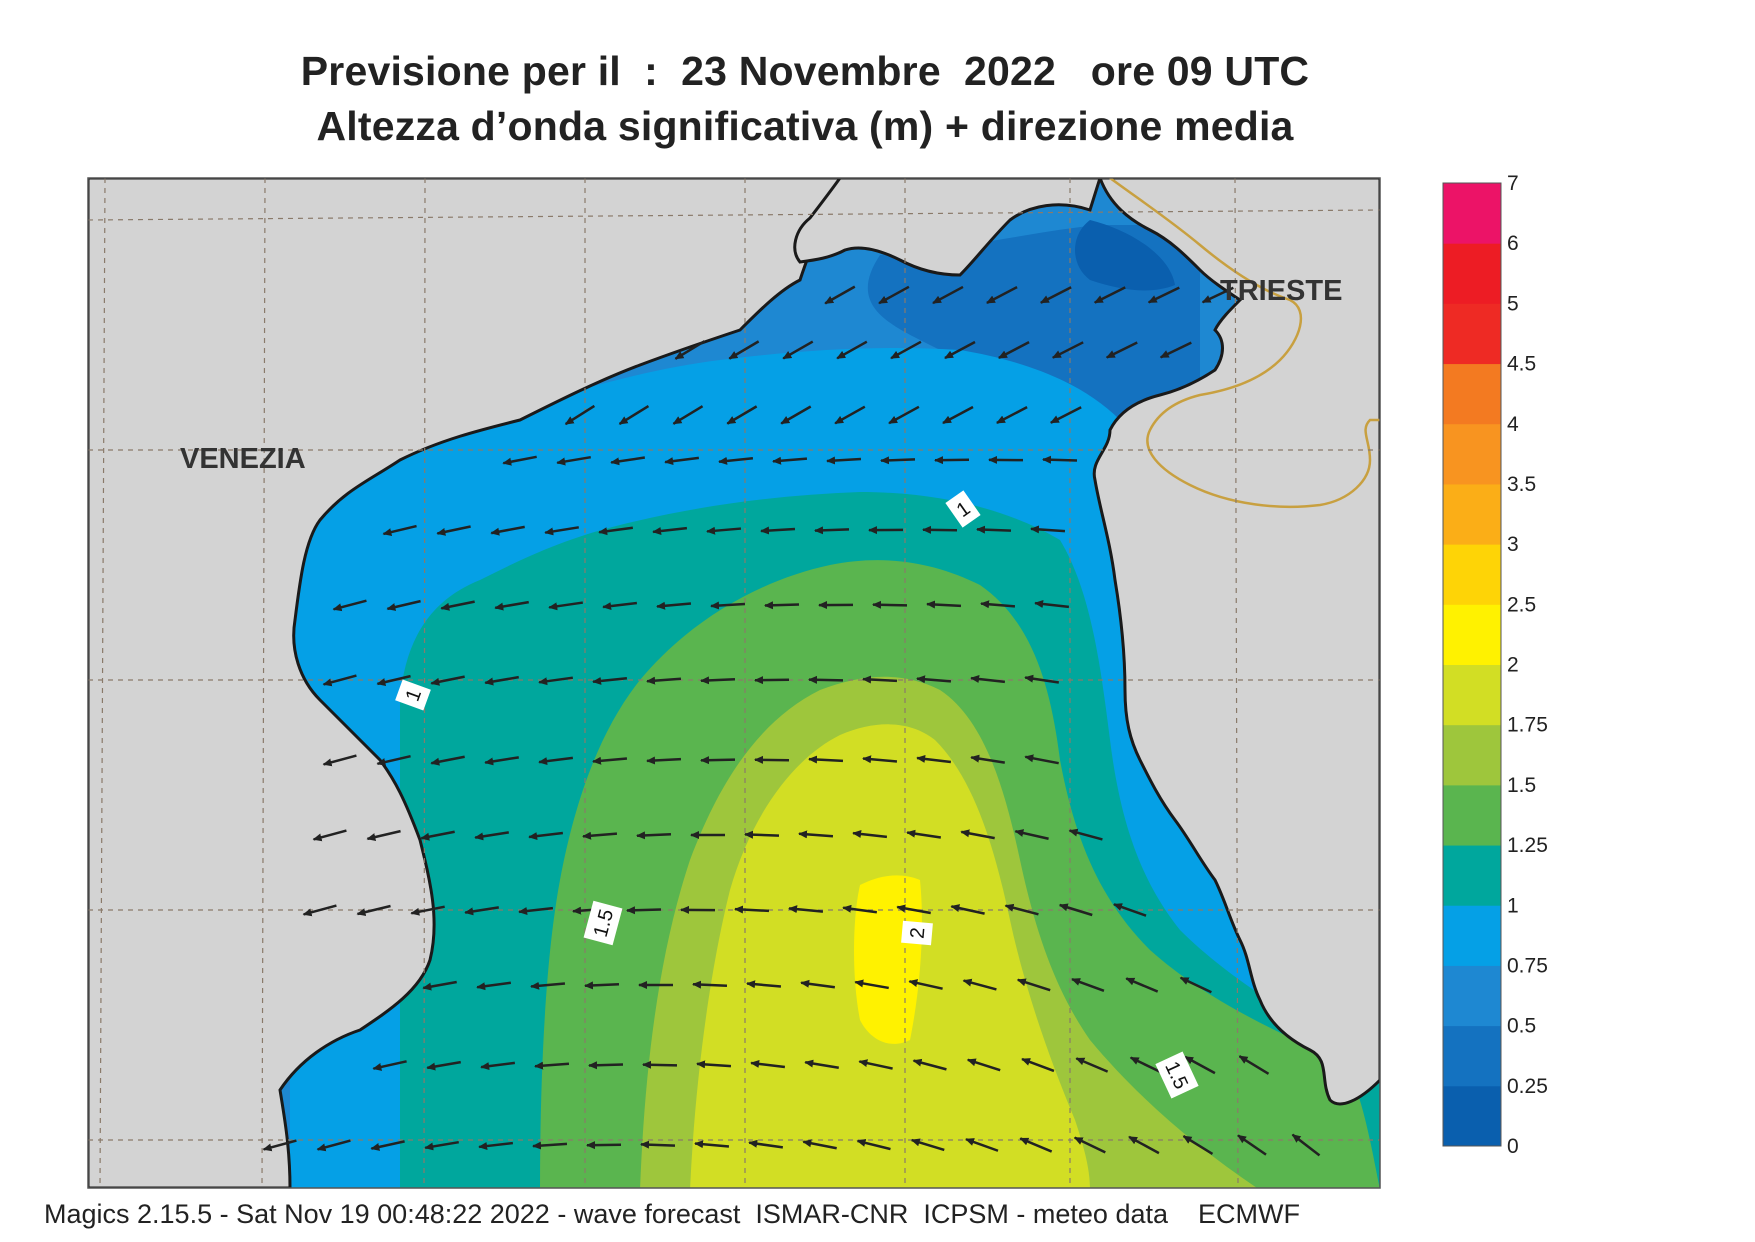 The image size is (1755, 1242). Describe the element at coordinates (1521, 484) in the screenshot. I see `colorbar-level-label: 3.5` at that location.